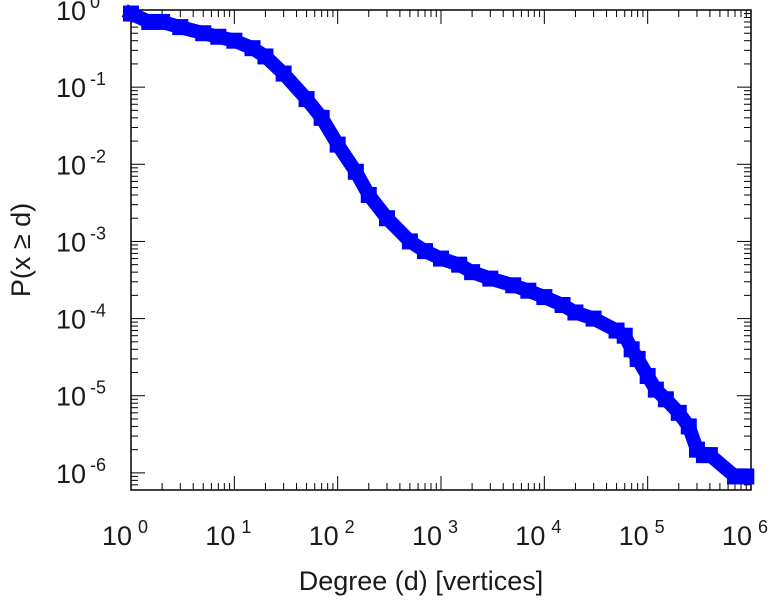  I want to click on y-tick-exponent: -1, so click(98, 79).